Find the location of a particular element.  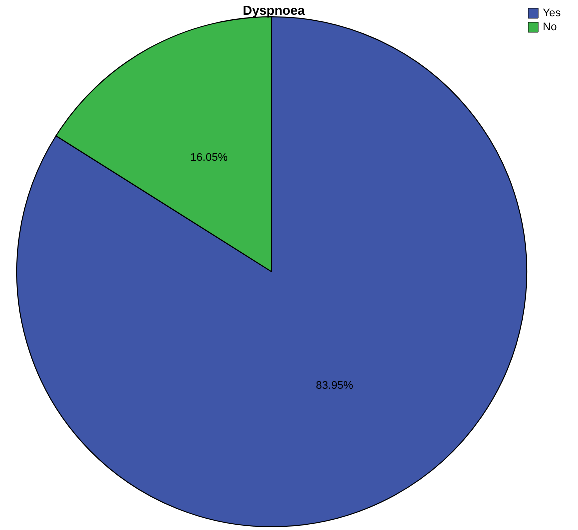

data-label: 83.95% is located at coordinates (335, 386).